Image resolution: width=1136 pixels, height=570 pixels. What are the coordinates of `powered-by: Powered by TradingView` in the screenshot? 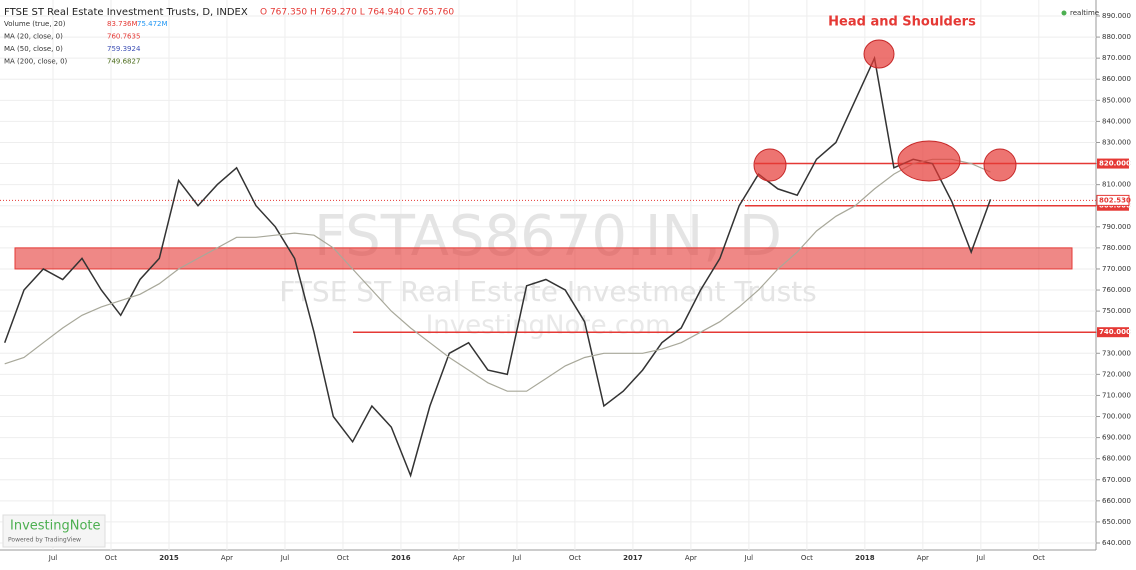 It's located at (44, 540).